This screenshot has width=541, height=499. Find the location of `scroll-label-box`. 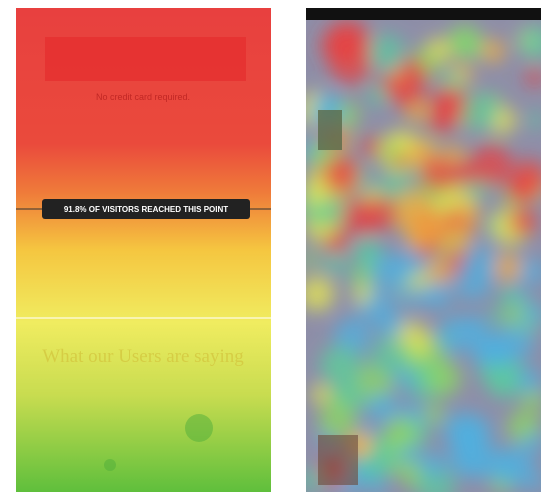

scroll-label-box is located at coordinates (146, 209).